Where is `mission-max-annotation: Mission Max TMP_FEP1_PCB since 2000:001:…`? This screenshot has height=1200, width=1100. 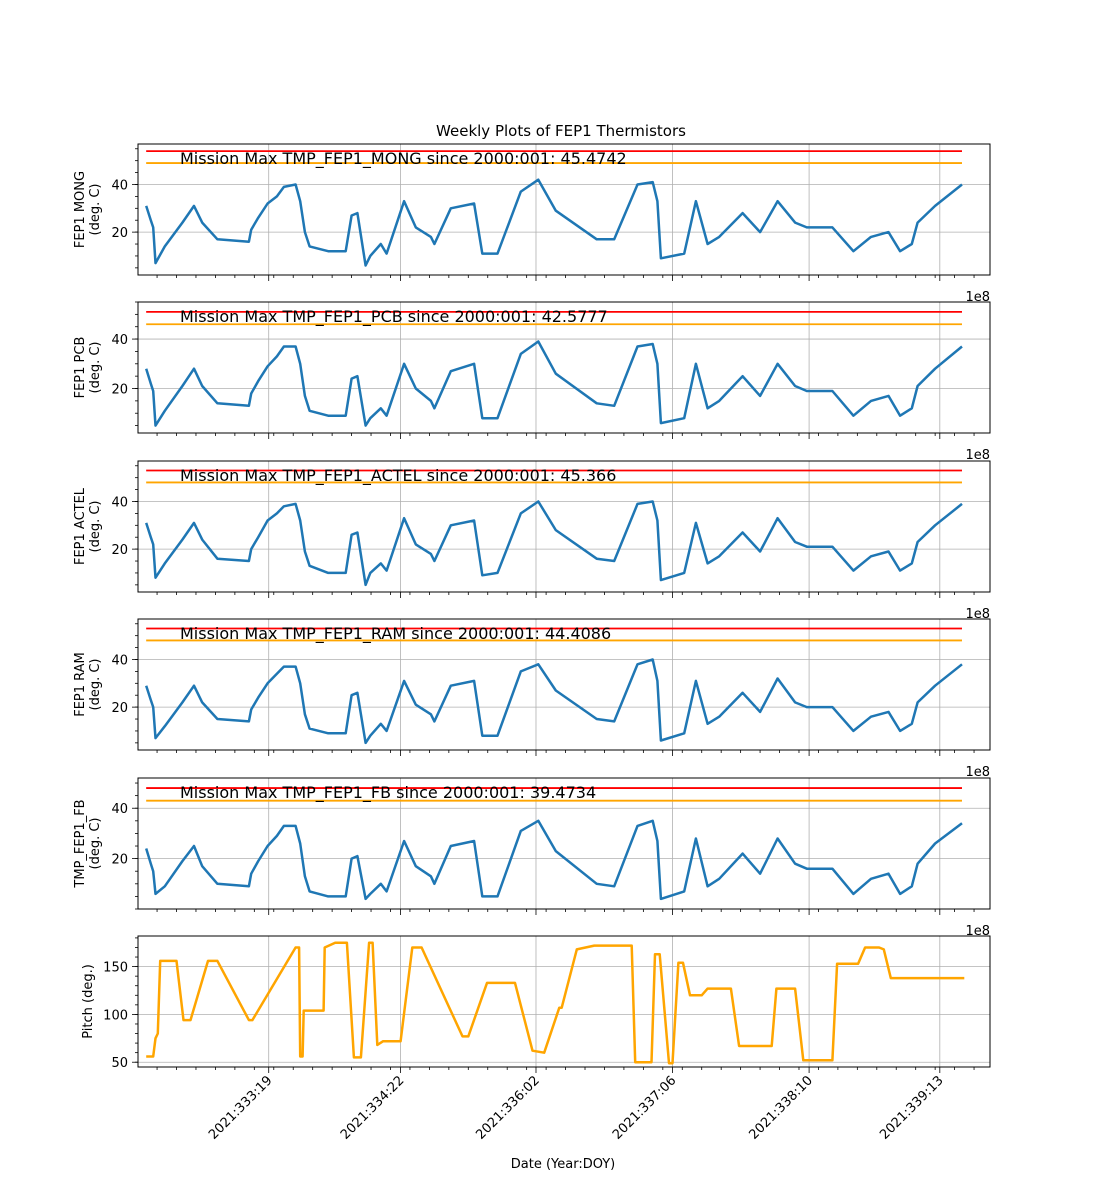 mission-max-annotation: Mission Max TMP_FEP1_PCB since 2000:001:… is located at coordinates (394, 317).